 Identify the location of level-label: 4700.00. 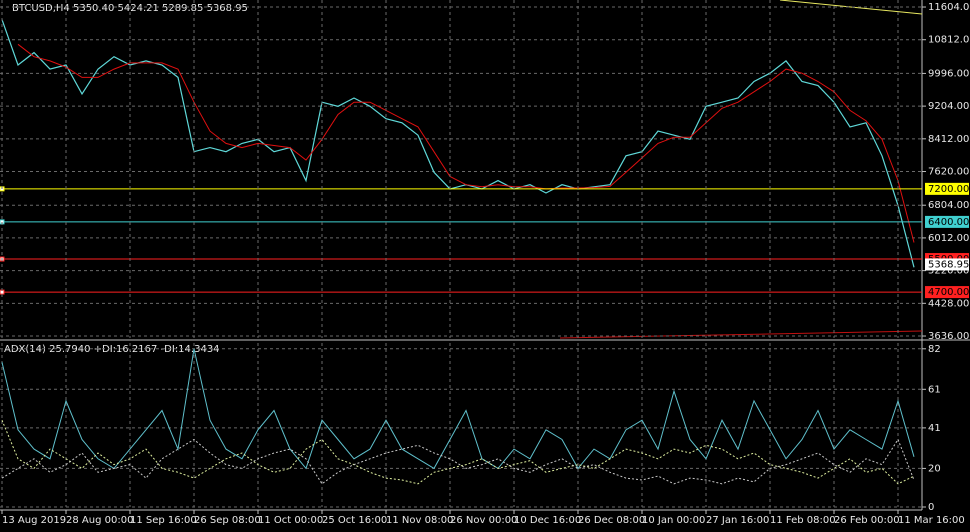
(948, 292).